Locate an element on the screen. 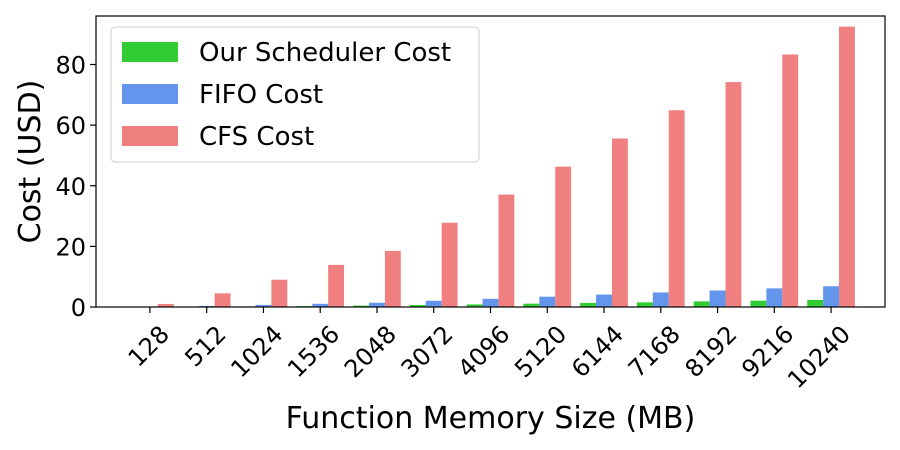 The image size is (900, 450). x-tick-label: 8192 is located at coordinates (711, 351).